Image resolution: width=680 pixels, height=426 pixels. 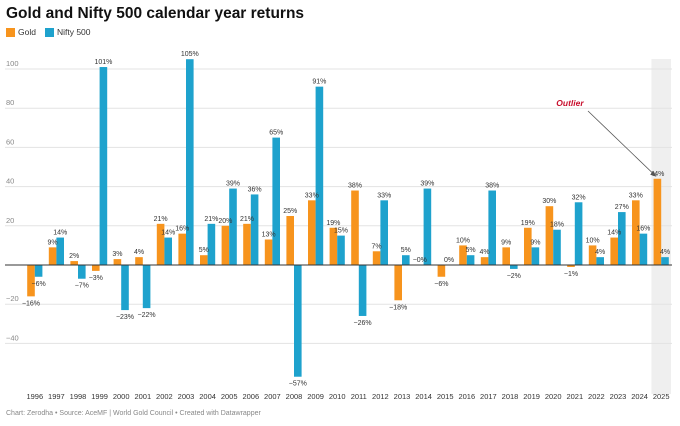 What do you see at coordinates (117, 254) in the screenshot?
I see `bar-label-gold: 3%` at bounding box center [117, 254].